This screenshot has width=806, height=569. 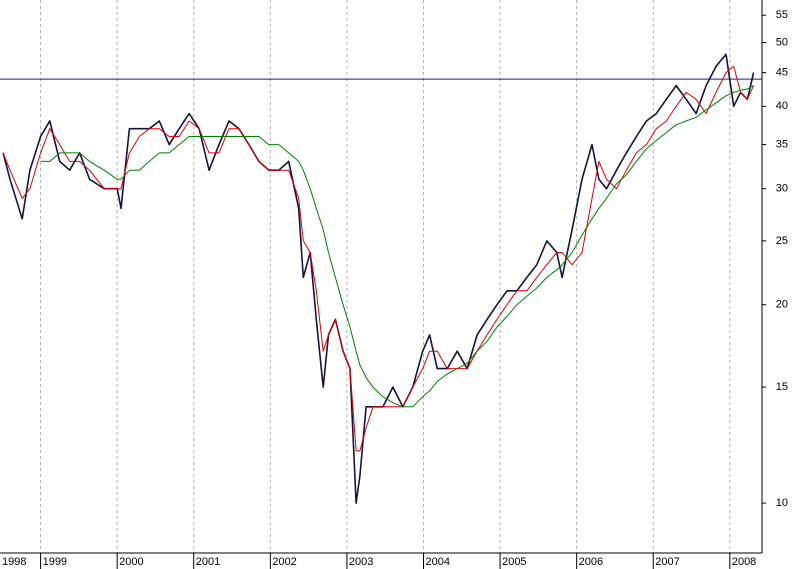 What do you see at coordinates (667, 562) in the screenshot?
I see `x-tick-label: 2007` at bounding box center [667, 562].